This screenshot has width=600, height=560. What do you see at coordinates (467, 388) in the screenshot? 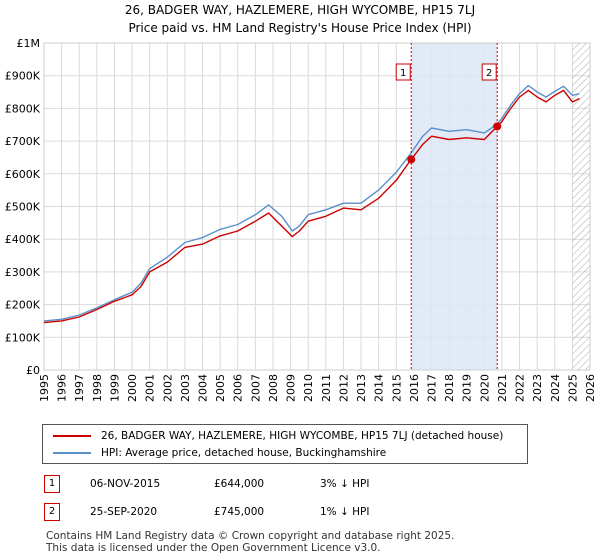
I see `x-tick-label: 2019` at bounding box center [467, 388].